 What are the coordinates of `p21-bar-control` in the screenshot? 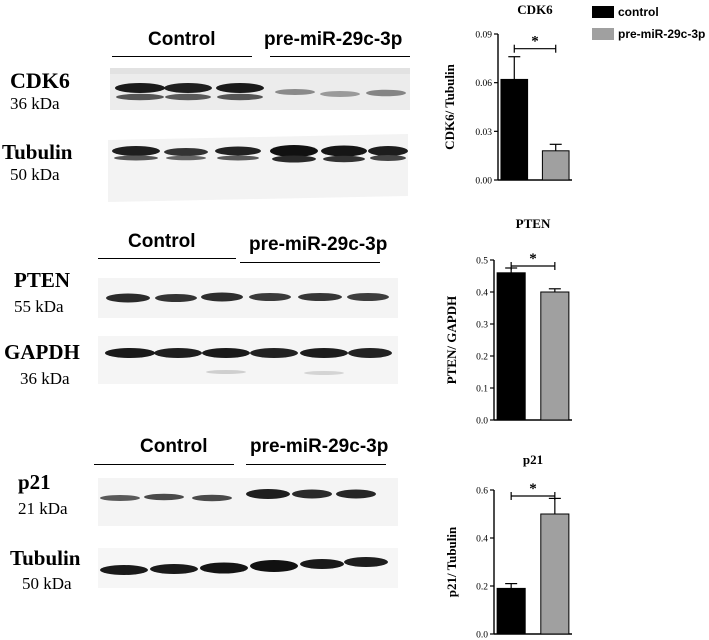 It's located at (511, 611).